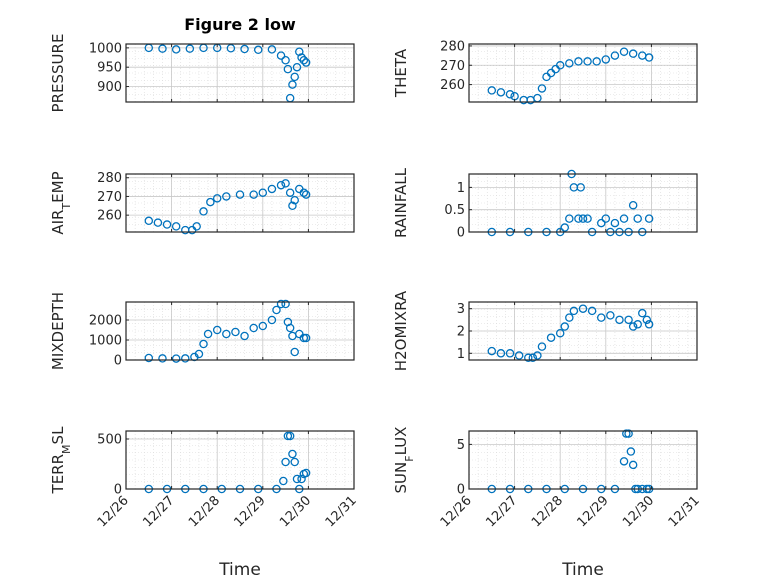 The width and height of the screenshot is (778, 583). Describe the element at coordinates (204, 511) in the screenshot. I see `x-tick-label: 12/28` at that location.